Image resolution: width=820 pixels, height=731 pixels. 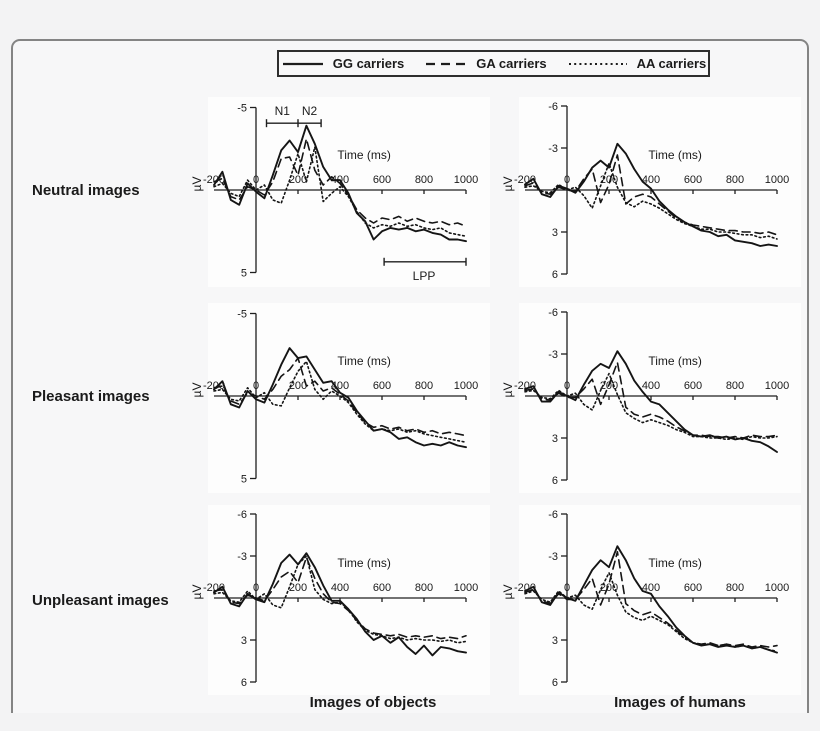 I want to click on legend-item-ga-carriers: GA carriers, so click(x=485, y=63).